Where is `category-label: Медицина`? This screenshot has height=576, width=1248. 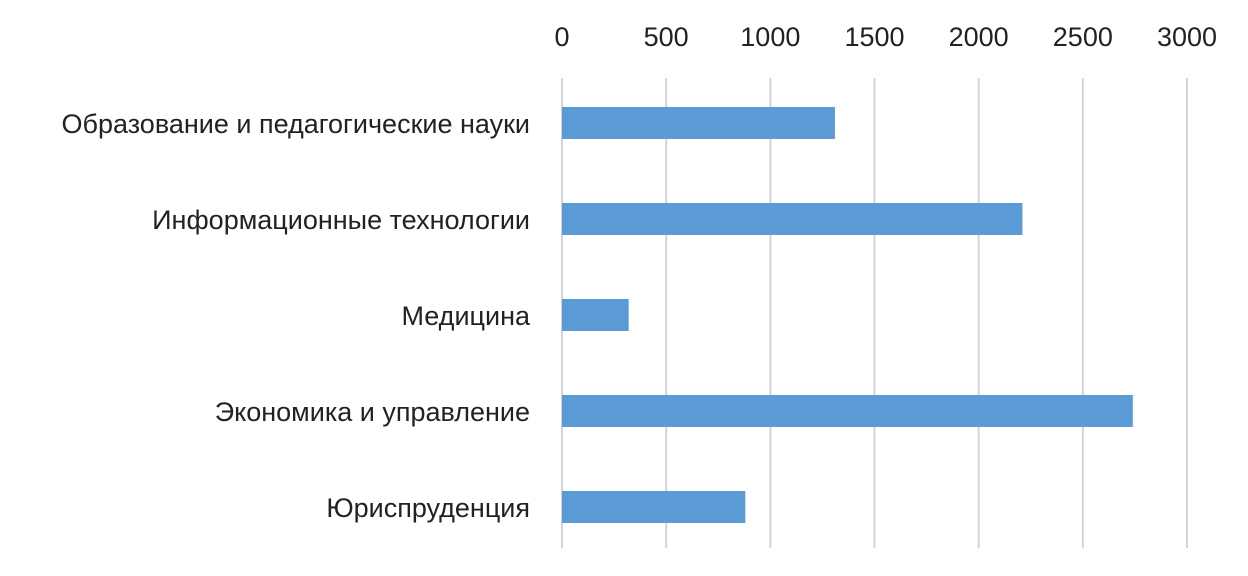 category-label: Медицина is located at coordinates (466, 316).